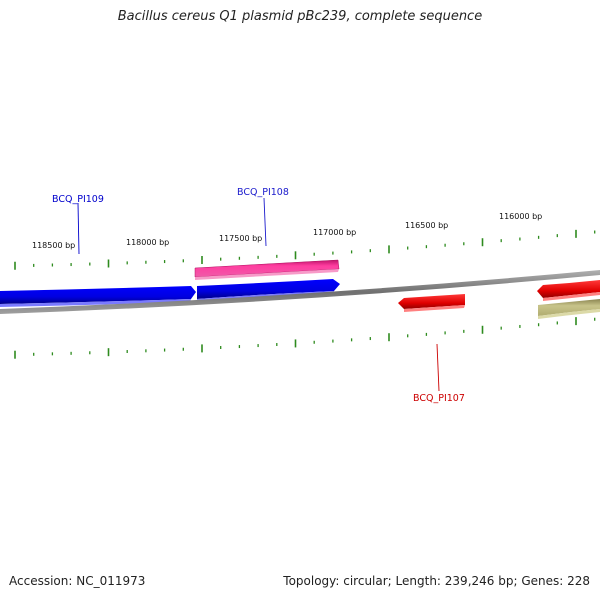 The width and height of the screenshot is (600, 600). I want to click on gene-label-bcq-pi109: BCQ_PI109, so click(78, 199).